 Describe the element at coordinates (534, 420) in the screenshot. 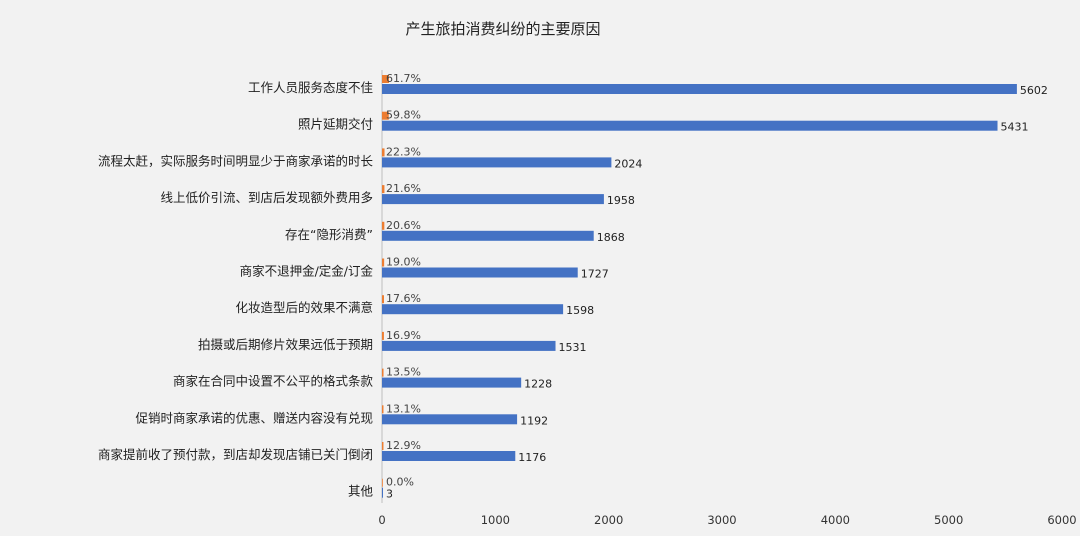

I see `count-label: 1192` at that location.